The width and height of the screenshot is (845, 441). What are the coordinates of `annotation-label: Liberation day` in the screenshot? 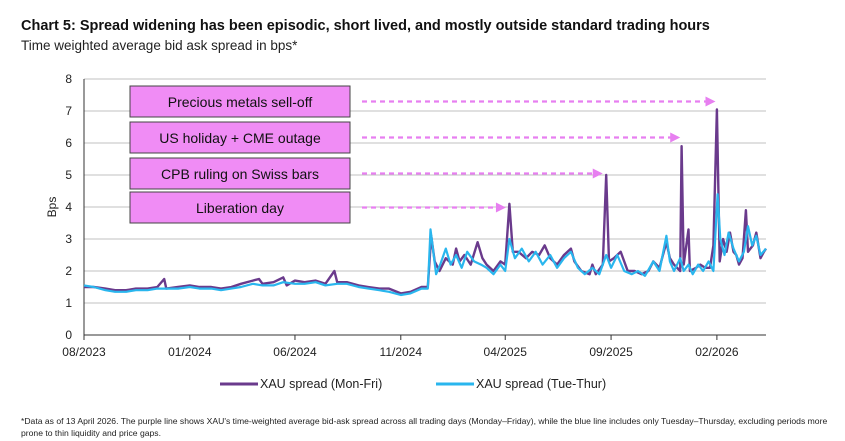 It's located at (240, 208).